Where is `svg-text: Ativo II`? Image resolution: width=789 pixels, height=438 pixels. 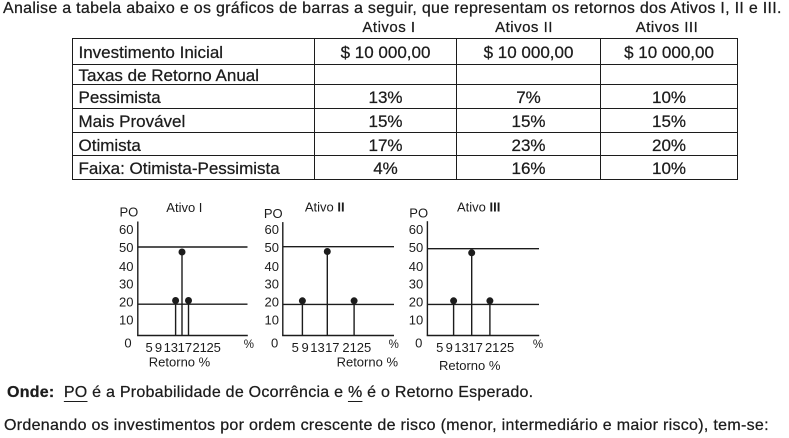
svg-text: Ativo II is located at coordinates (325, 207).